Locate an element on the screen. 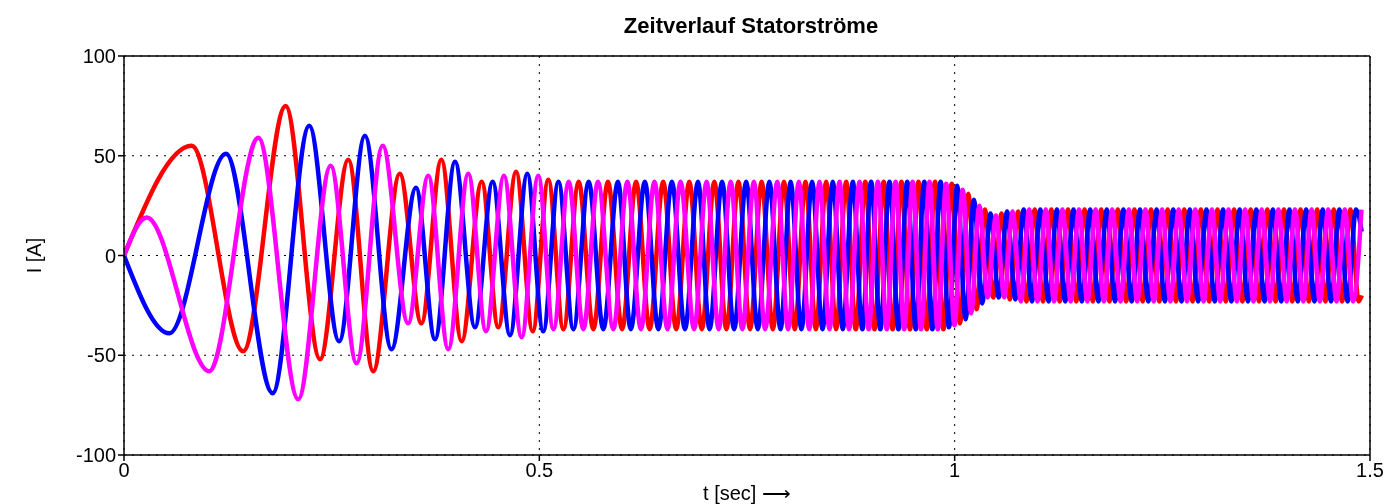 This screenshot has height=504, width=1392. y-tick-label: -50 is located at coordinates (101, 355).